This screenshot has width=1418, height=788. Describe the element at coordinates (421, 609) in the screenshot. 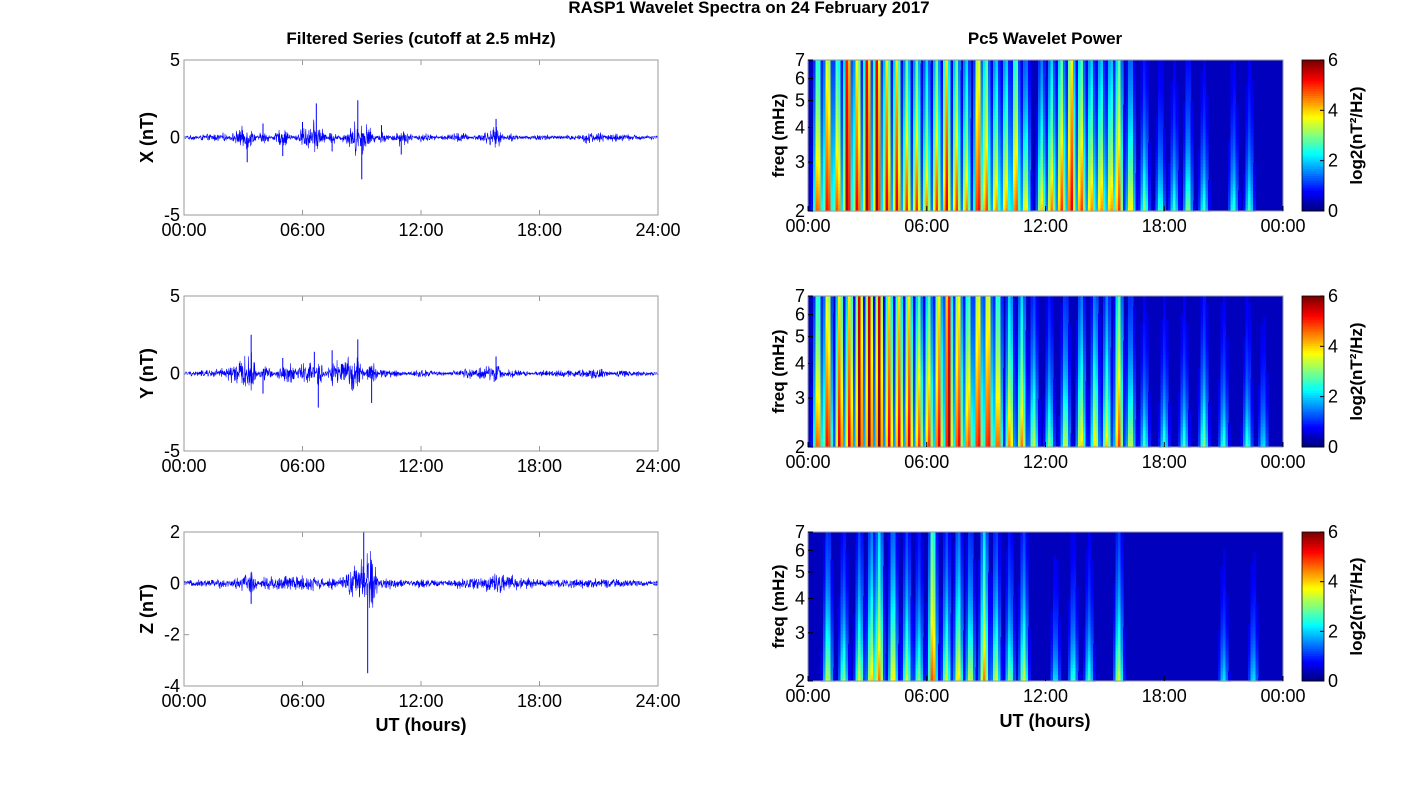

I see `axes-frame` at that location.